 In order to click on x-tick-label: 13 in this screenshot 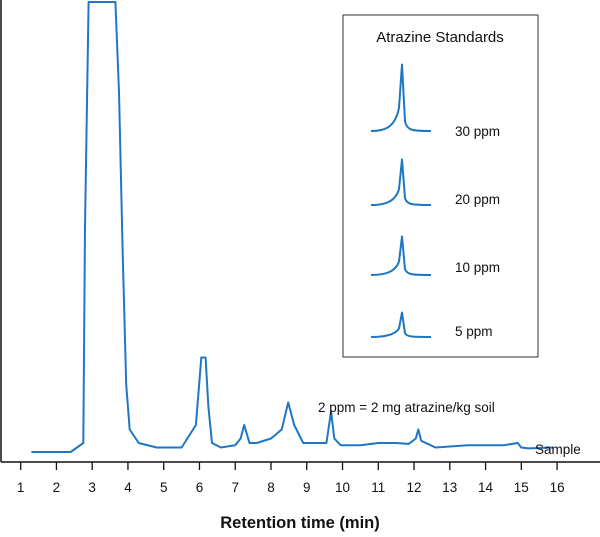, I will do `click(449, 487)`.